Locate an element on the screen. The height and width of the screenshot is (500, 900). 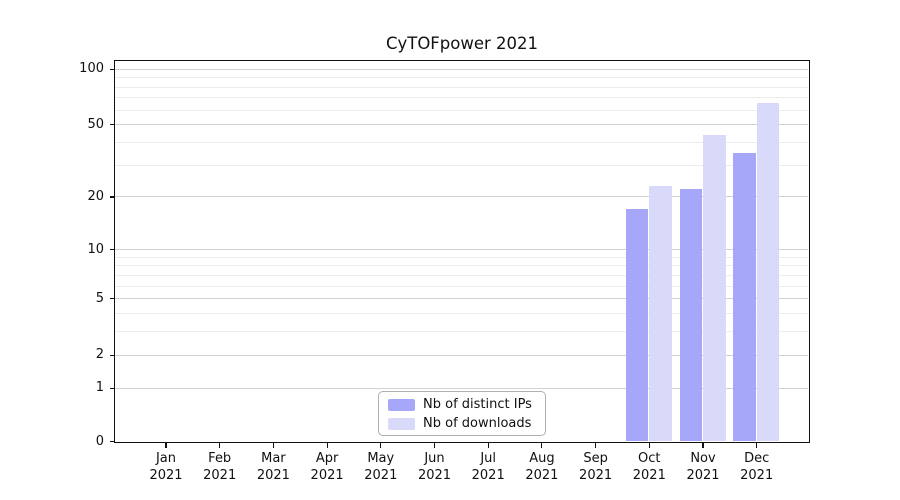
legend-item-distinct-ips: Nb of distinct IPs is located at coordinates (466, 404).